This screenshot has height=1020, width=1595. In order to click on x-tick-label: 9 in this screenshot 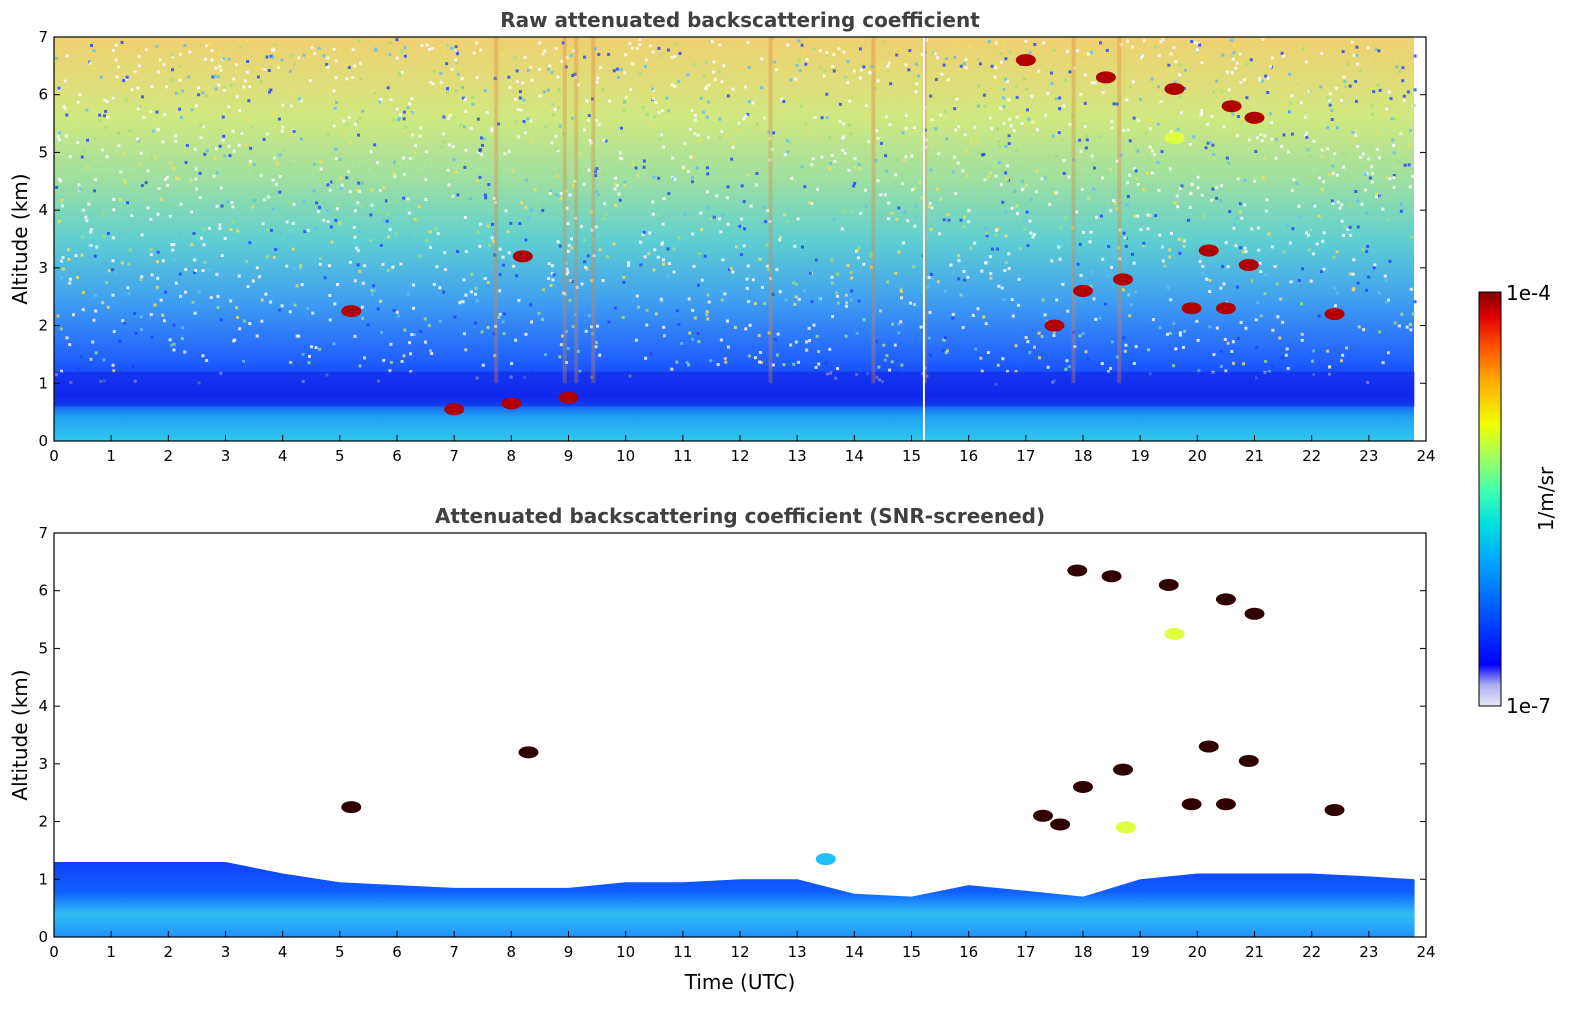, I will do `click(569, 456)`.